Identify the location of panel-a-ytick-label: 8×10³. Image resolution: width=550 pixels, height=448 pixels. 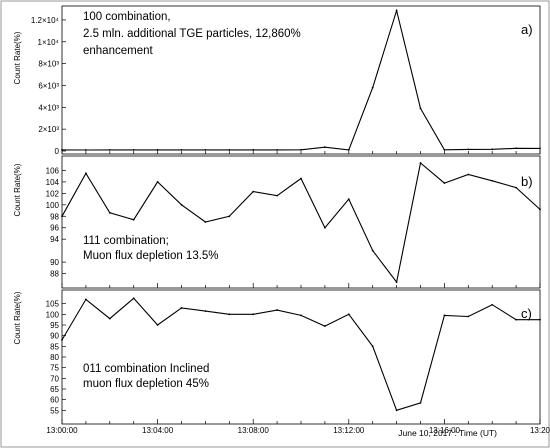
(48, 64).